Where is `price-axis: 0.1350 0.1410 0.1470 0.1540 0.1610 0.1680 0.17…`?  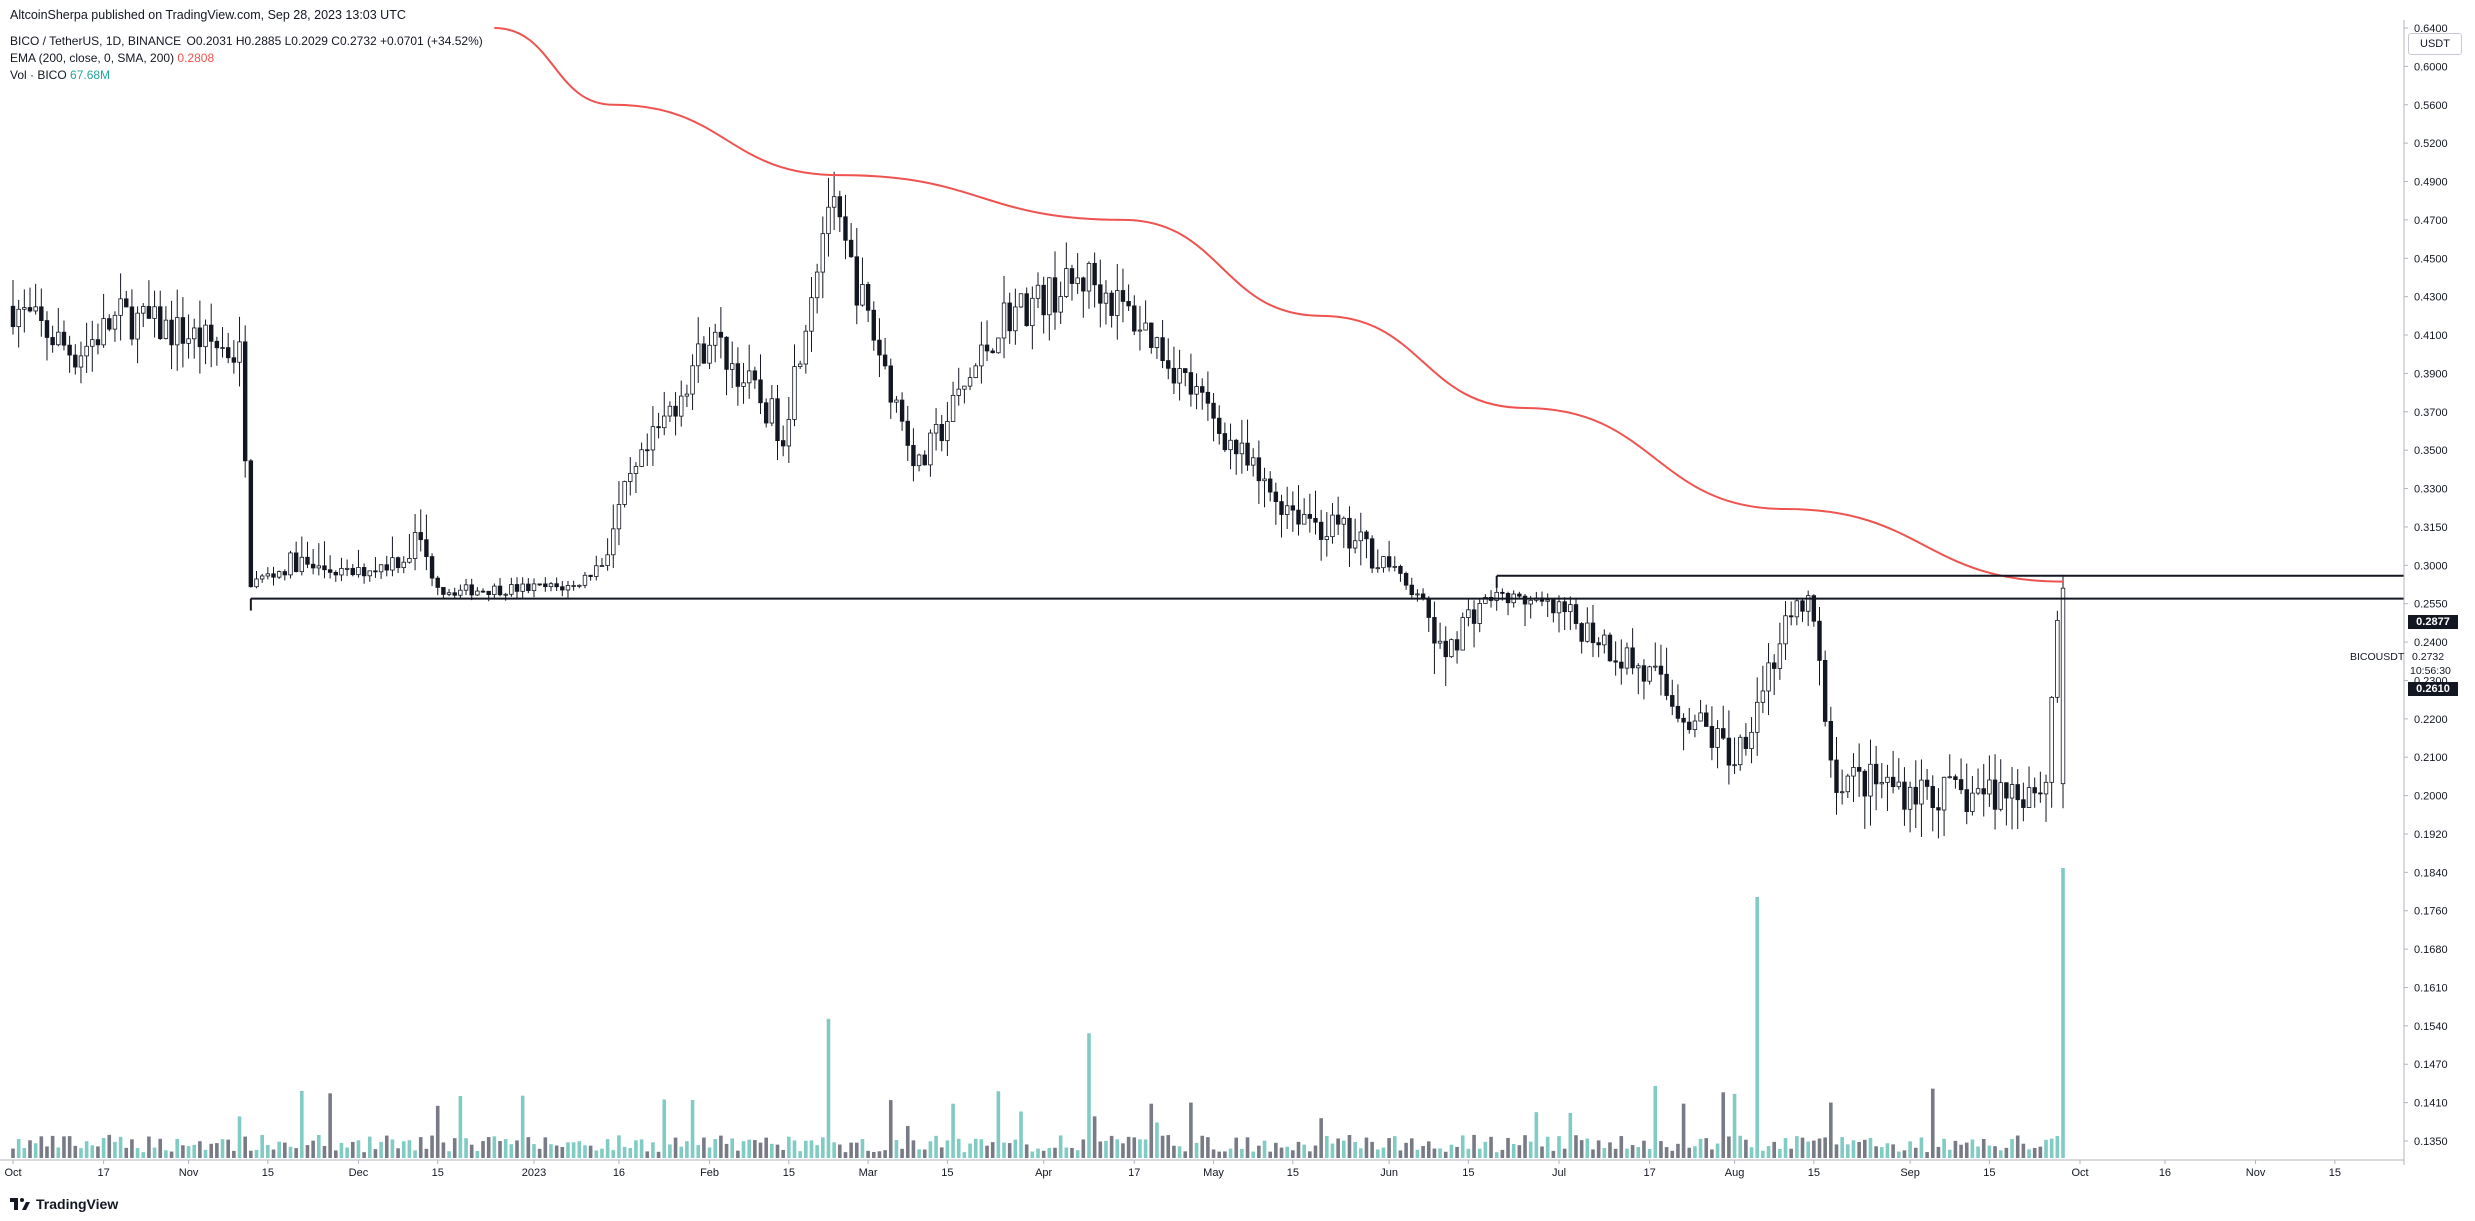 price-axis: 0.1350 0.1410 0.1470 0.1540 0.1610 0.1680 0.17… is located at coordinates (2426, 585).